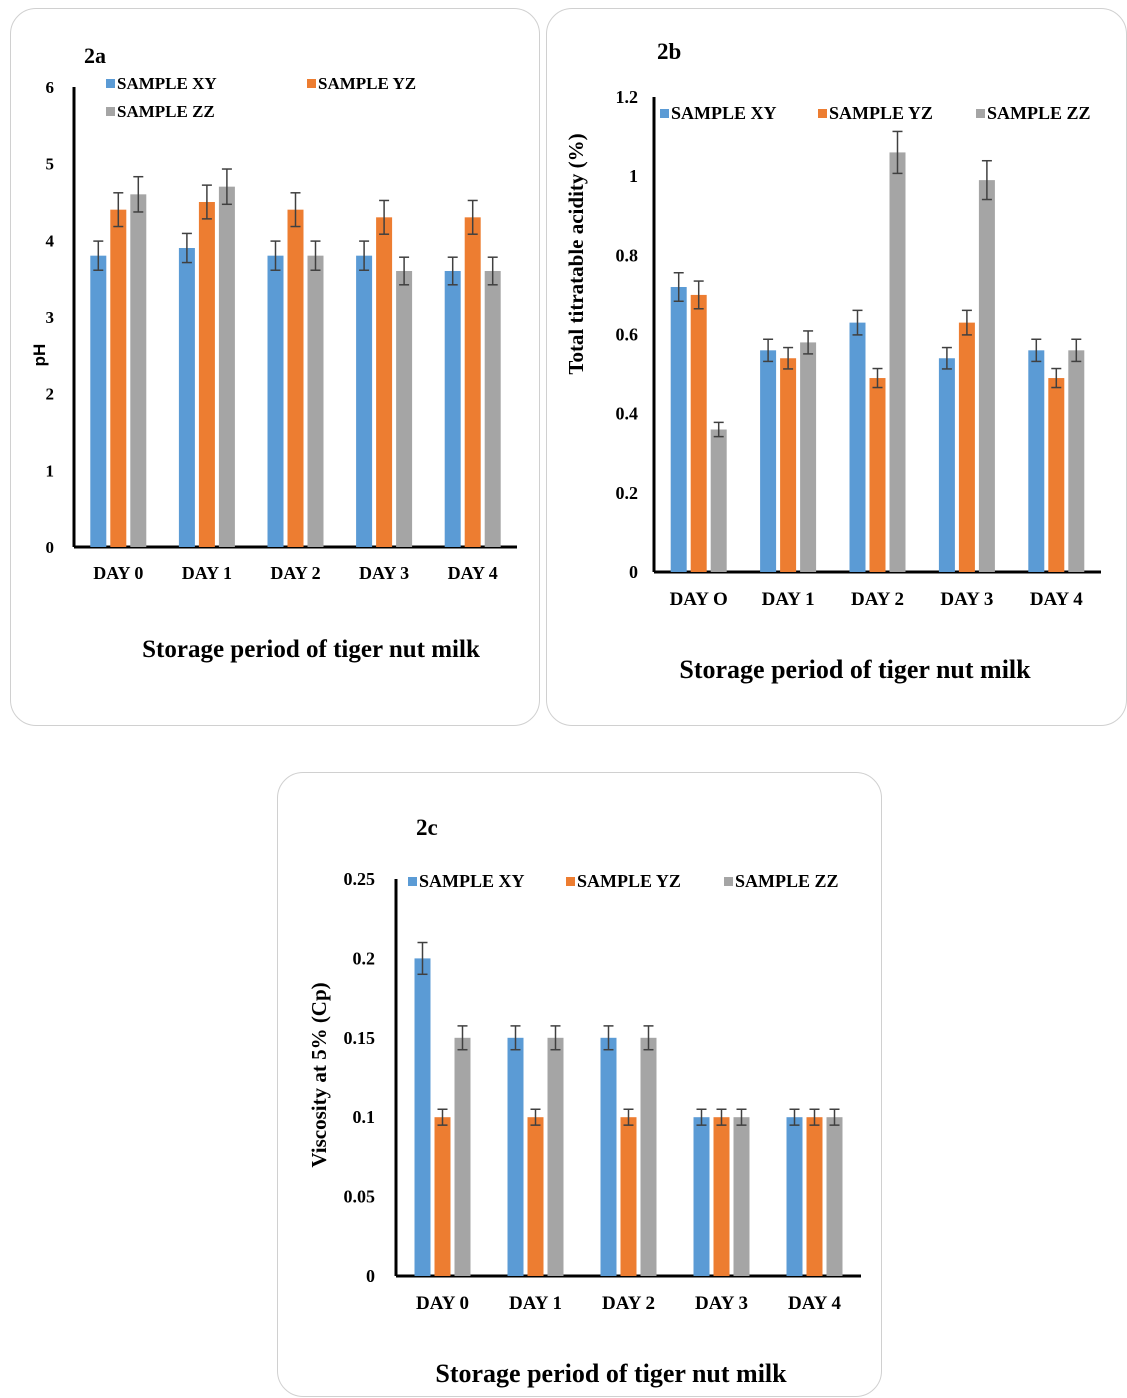  I want to click on x-tick-label: DAY O, so click(699, 599).